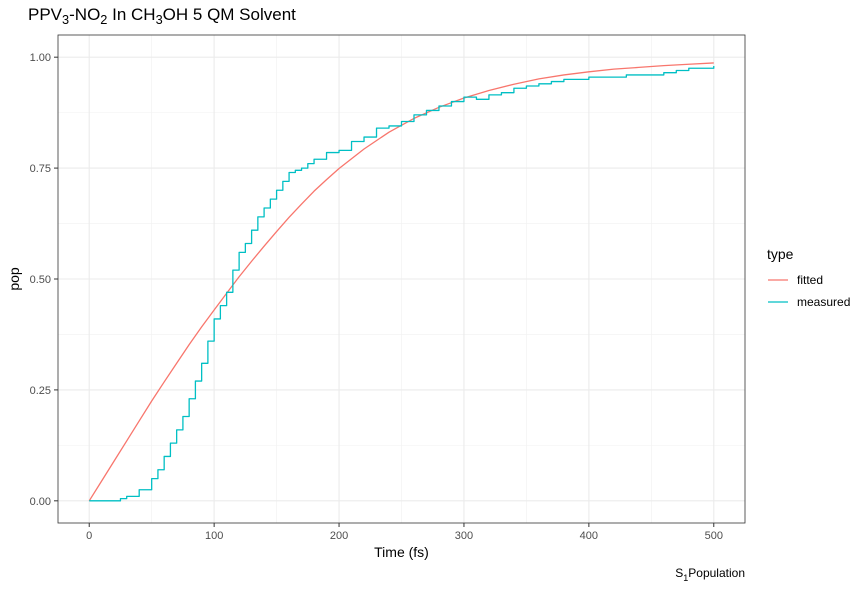  I want to click on caption-part: 1, so click(685, 578).